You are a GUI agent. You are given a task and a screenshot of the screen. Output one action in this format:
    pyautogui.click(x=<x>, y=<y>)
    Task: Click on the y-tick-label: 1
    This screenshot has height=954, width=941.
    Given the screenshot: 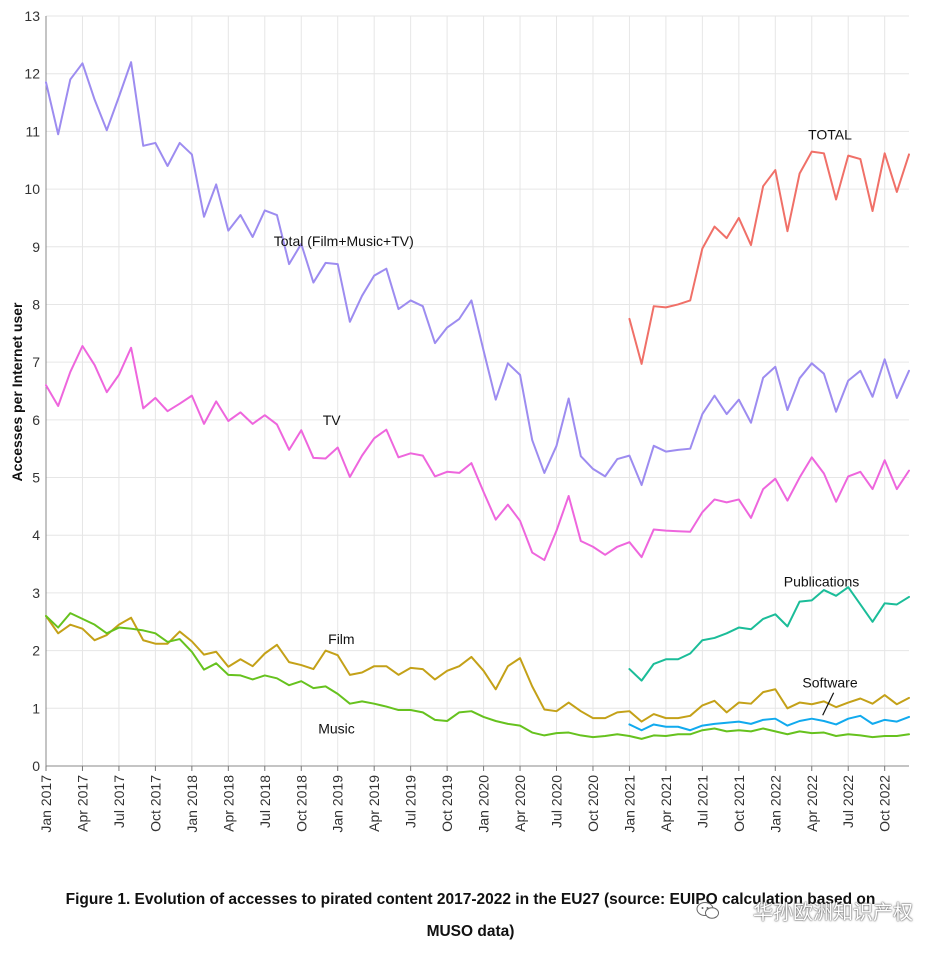 What is the action you would take?
    pyautogui.click(x=36, y=708)
    